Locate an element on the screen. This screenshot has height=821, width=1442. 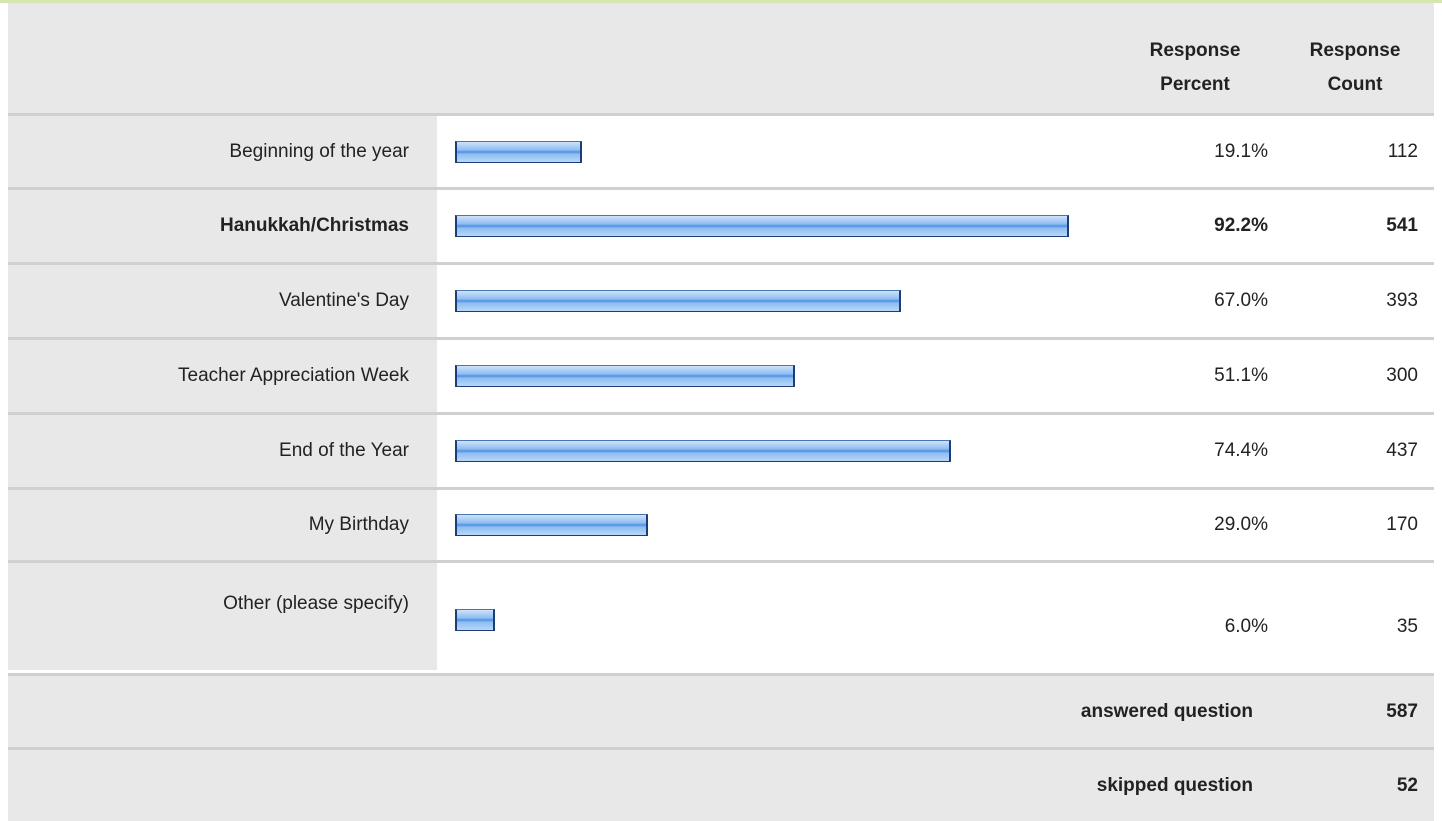
row-label: End of the Year is located at coordinates (222, 451).